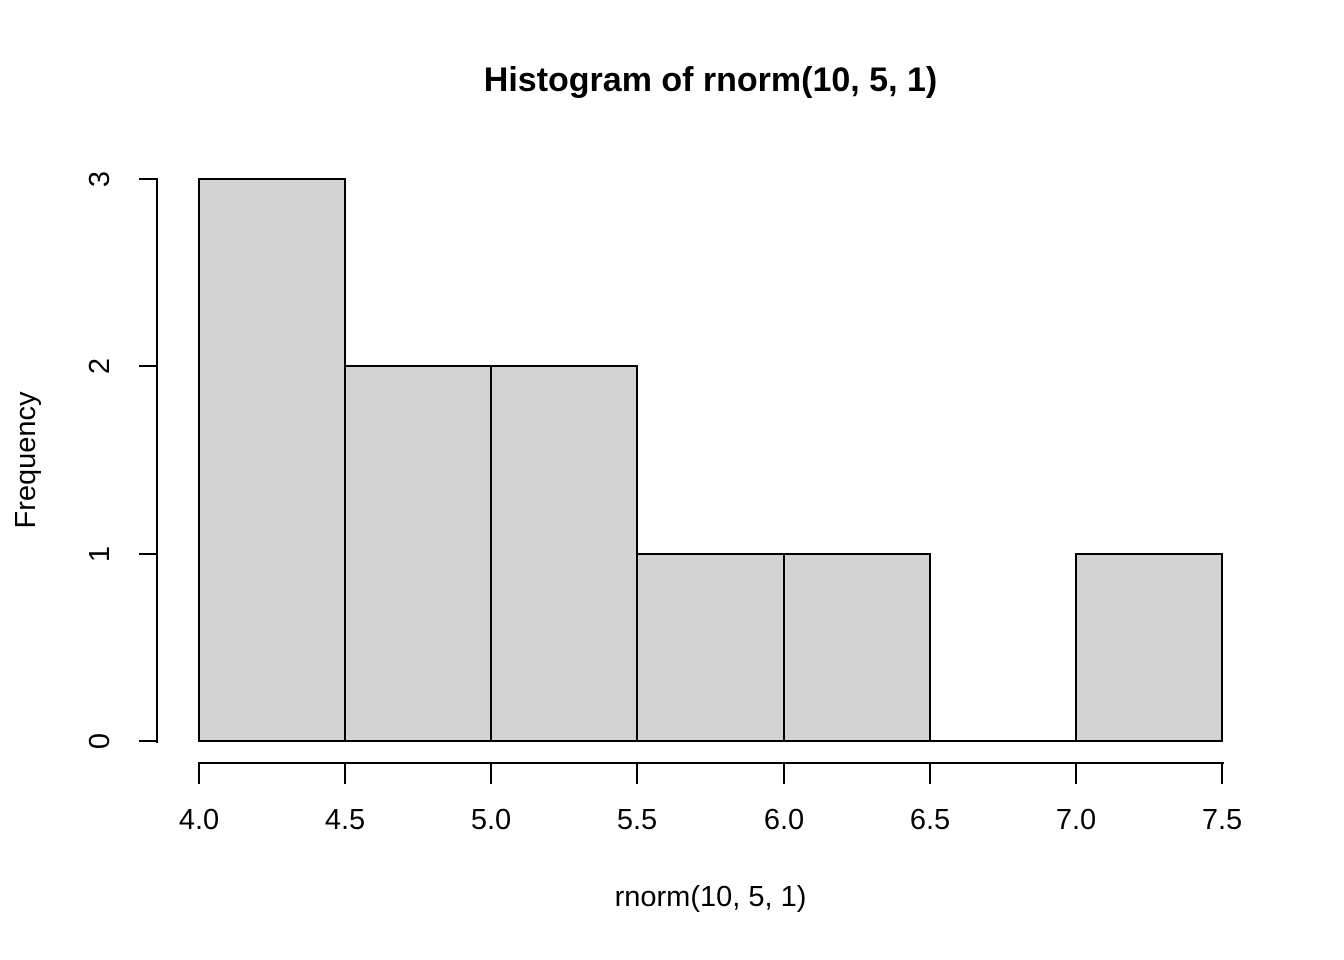  What do you see at coordinates (710, 897) in the screenshot?
I see `x-axis-label: rnorm(10, 5, 1)` at bounding box center [710, 897].